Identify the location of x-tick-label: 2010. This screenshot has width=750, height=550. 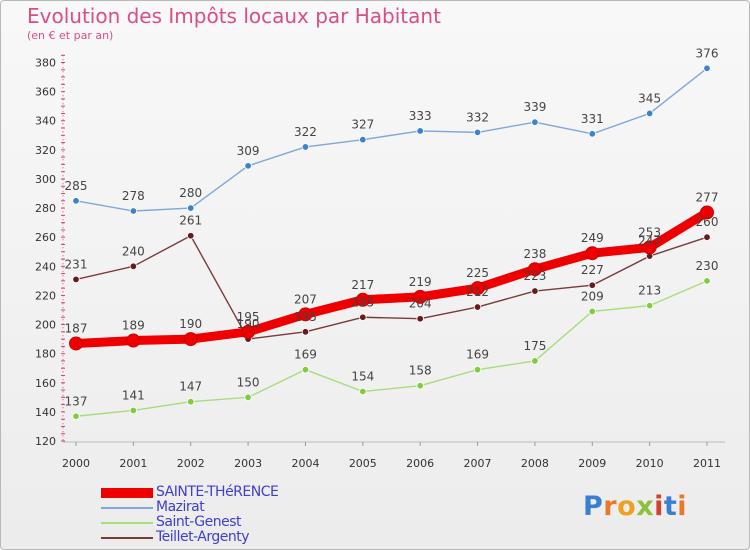
(650, 463).